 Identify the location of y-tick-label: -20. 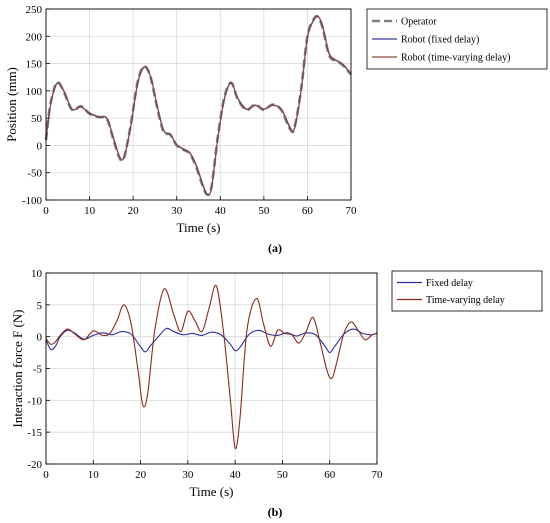
(34, 465).